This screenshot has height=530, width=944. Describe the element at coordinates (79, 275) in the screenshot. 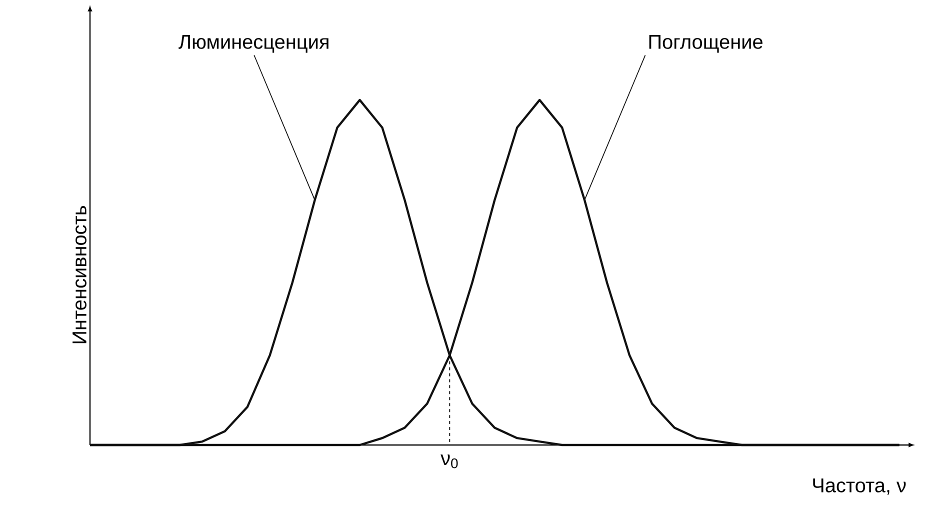

I see `y-axis-title: Интенсивность` at that location.